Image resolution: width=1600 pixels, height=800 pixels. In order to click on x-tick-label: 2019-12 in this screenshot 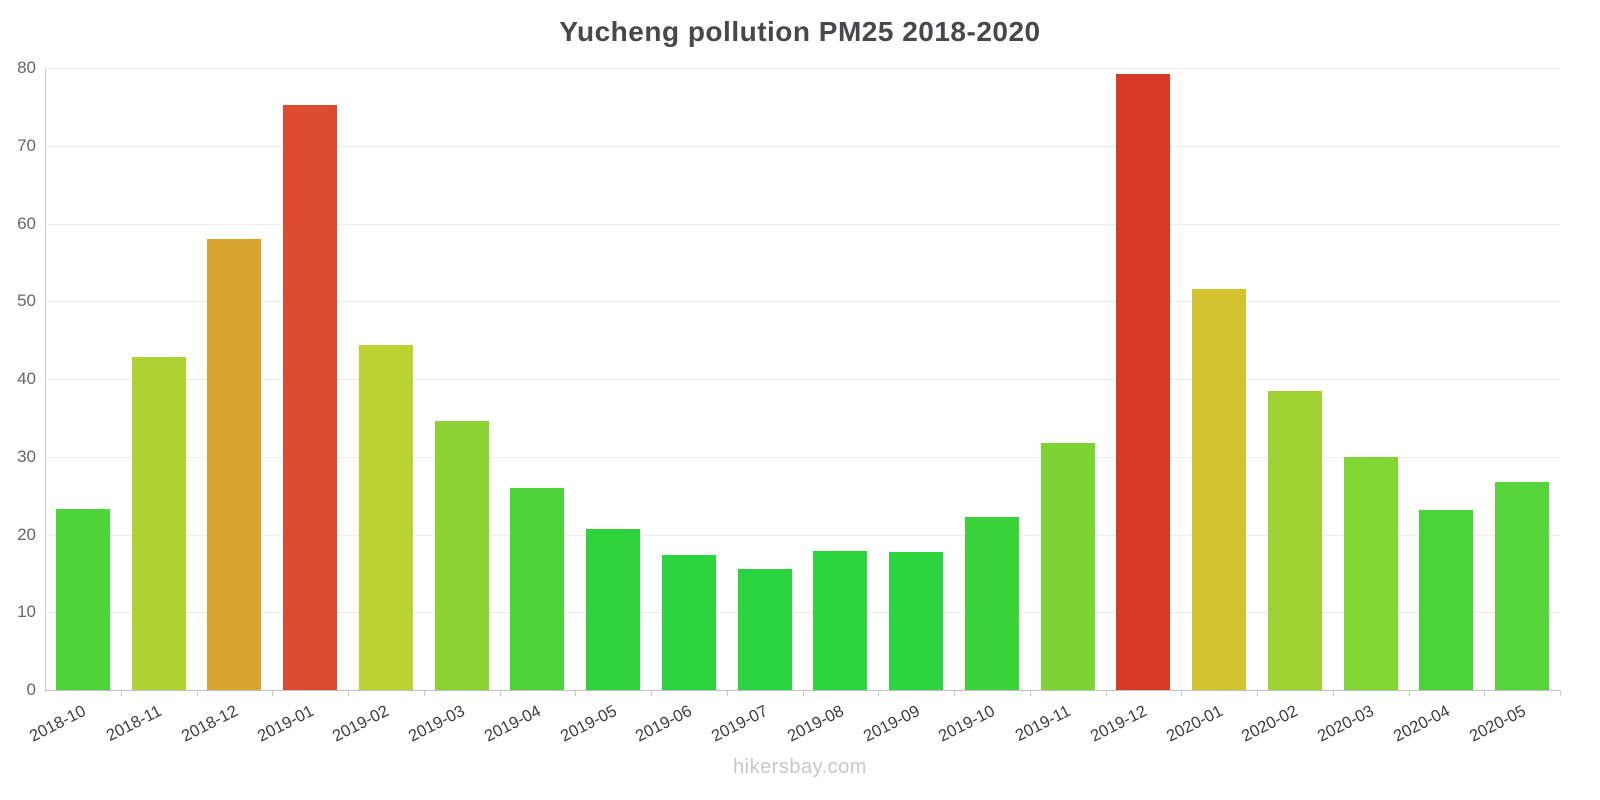, I will do `click(1118, 724)`.